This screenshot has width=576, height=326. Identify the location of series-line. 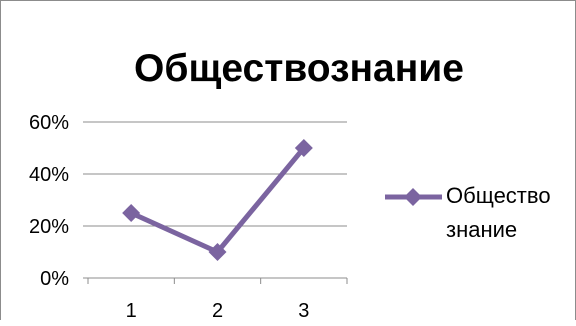
(217, 200).